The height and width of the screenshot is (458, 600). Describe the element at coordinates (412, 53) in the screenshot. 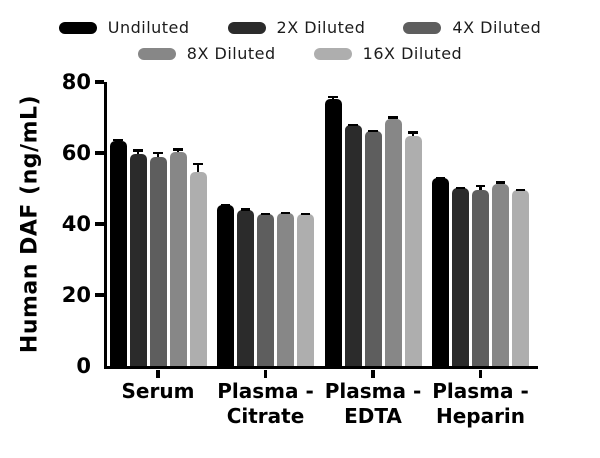

I see `legend-label: 16X Diluted` at that location.